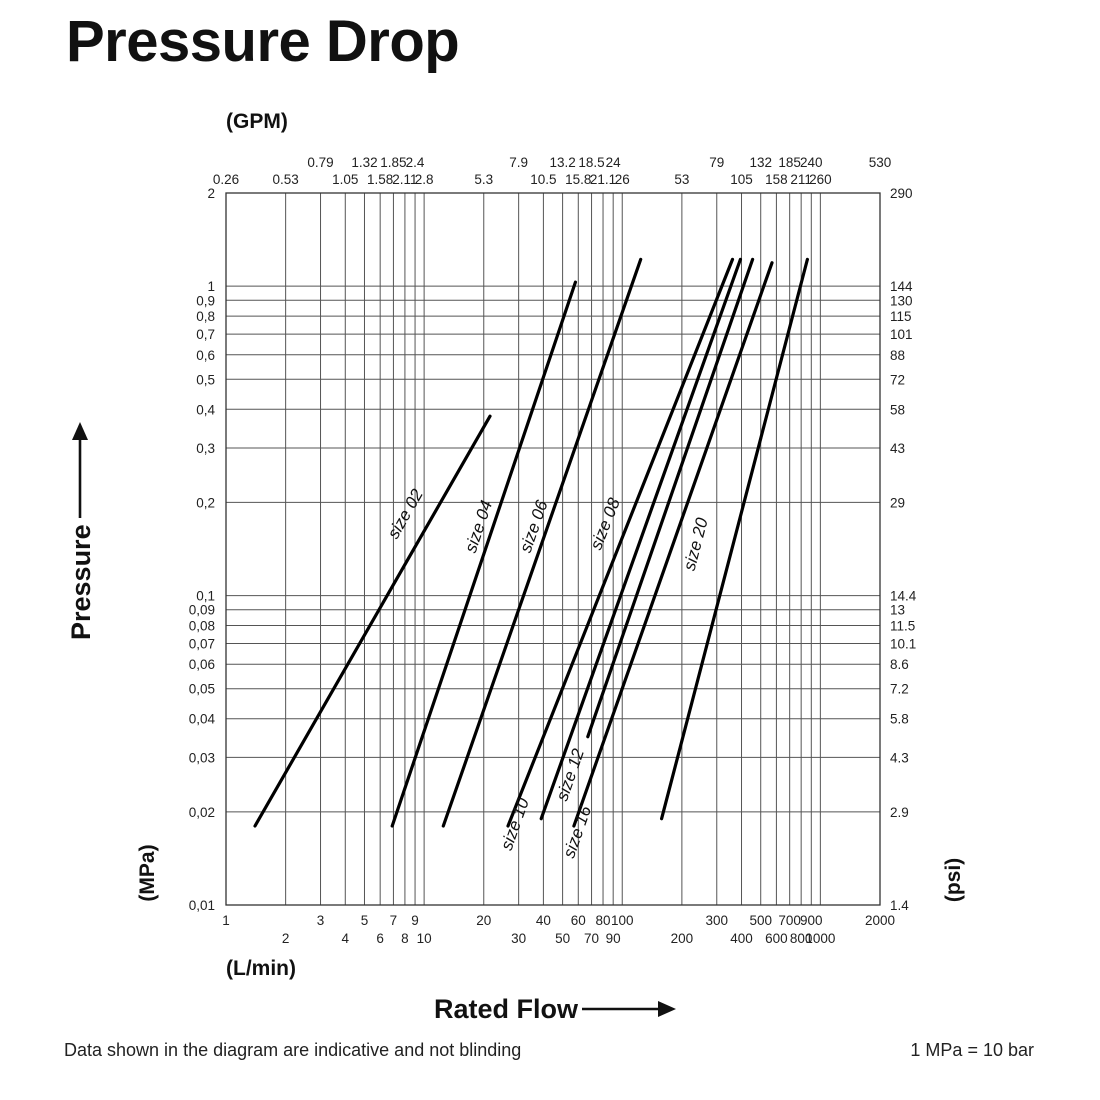 Image resolution: width=1100 pixels, height=1100 pixels. What do you see at coordinates (897, 379) in the screenshot?
I see `y-right-tick-72: 72` at bounding box center [897, 379].